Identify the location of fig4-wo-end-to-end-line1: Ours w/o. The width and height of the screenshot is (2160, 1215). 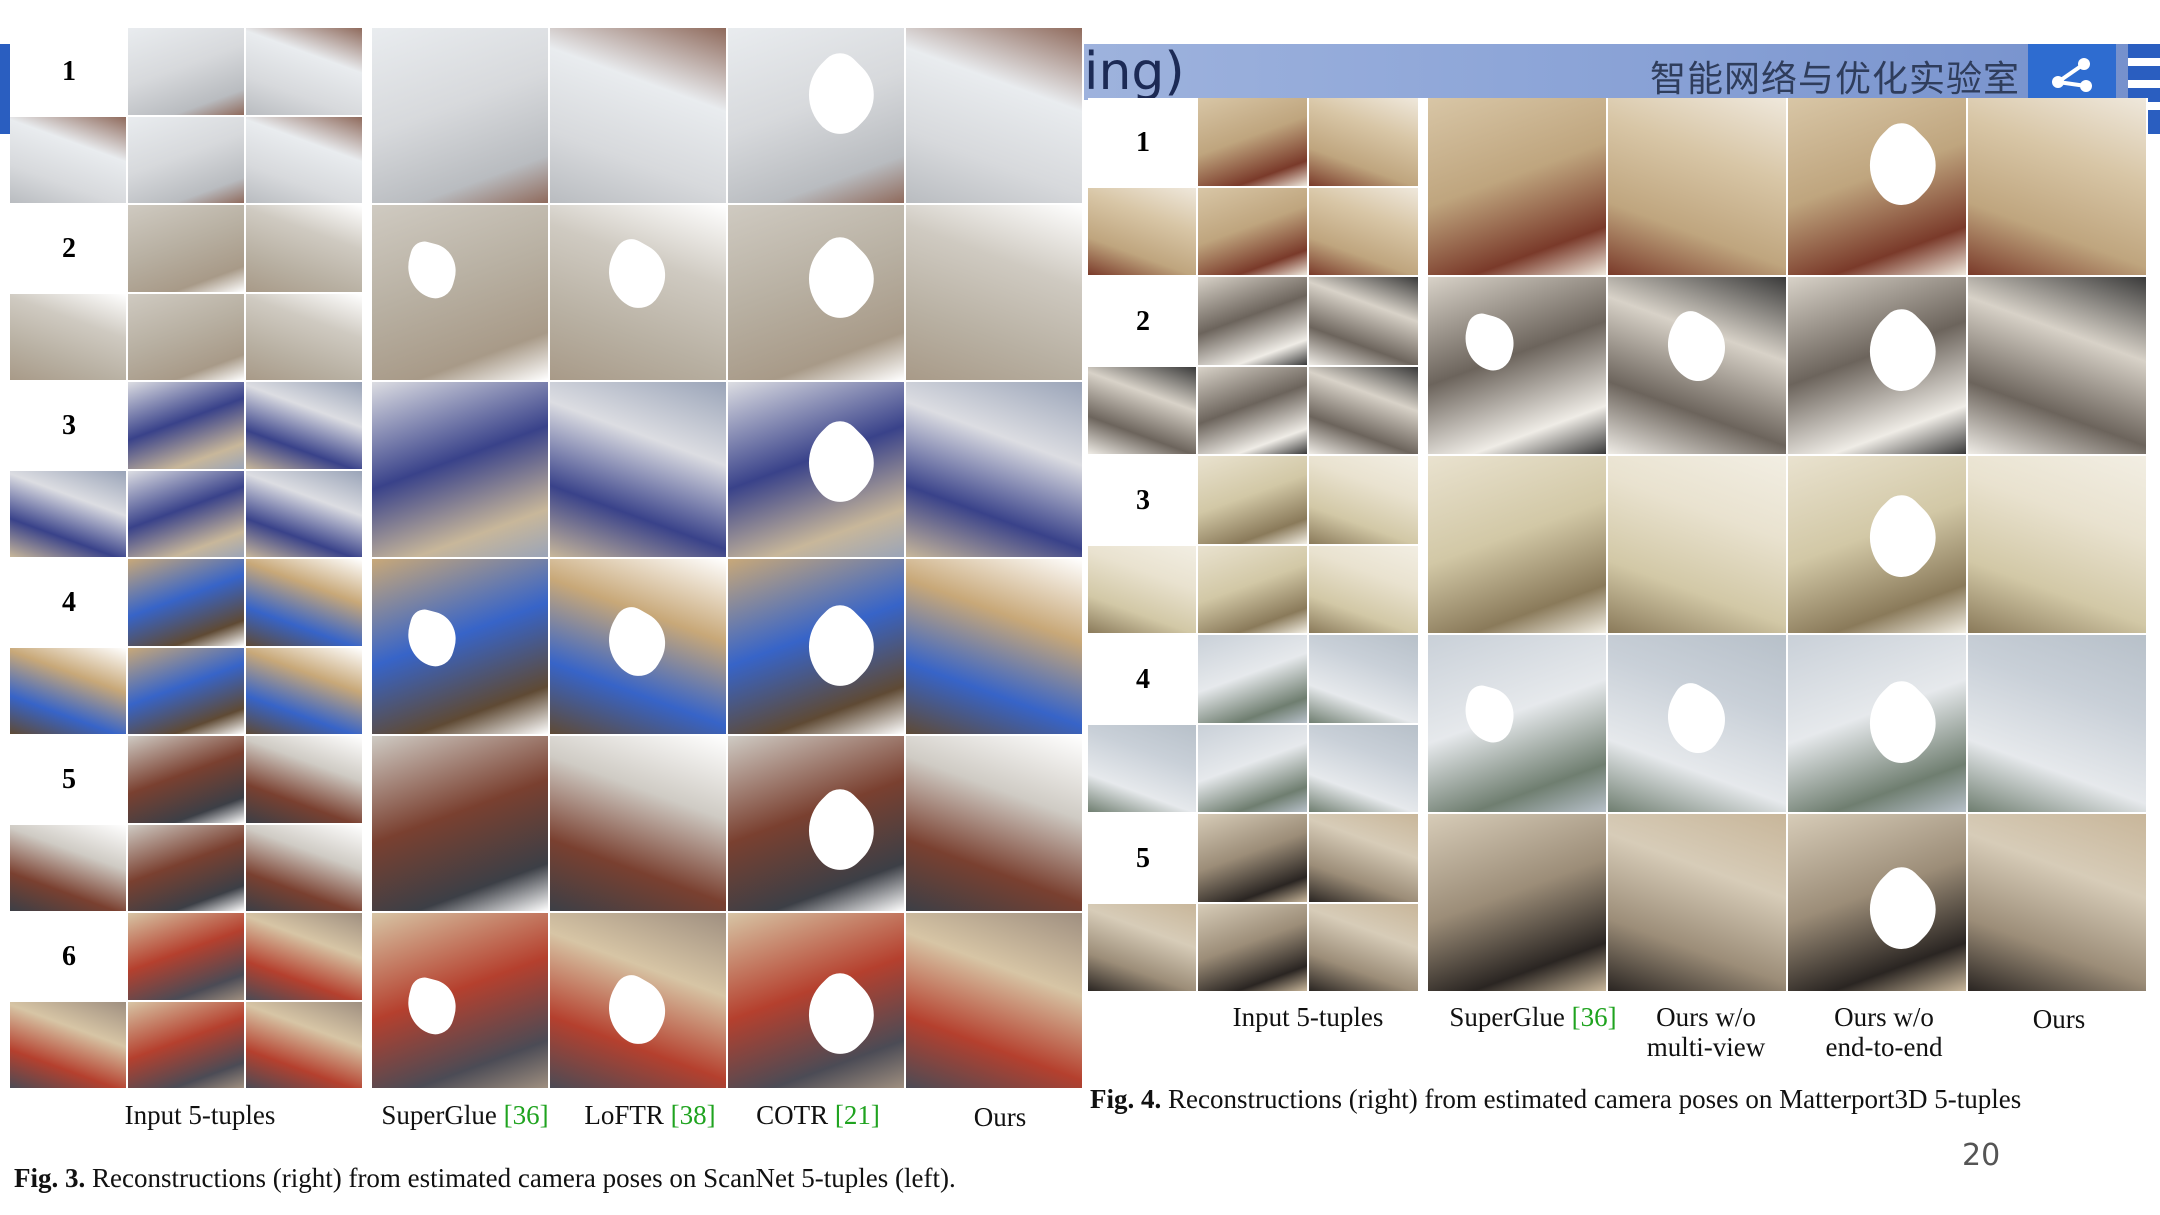
(1884, 1017).